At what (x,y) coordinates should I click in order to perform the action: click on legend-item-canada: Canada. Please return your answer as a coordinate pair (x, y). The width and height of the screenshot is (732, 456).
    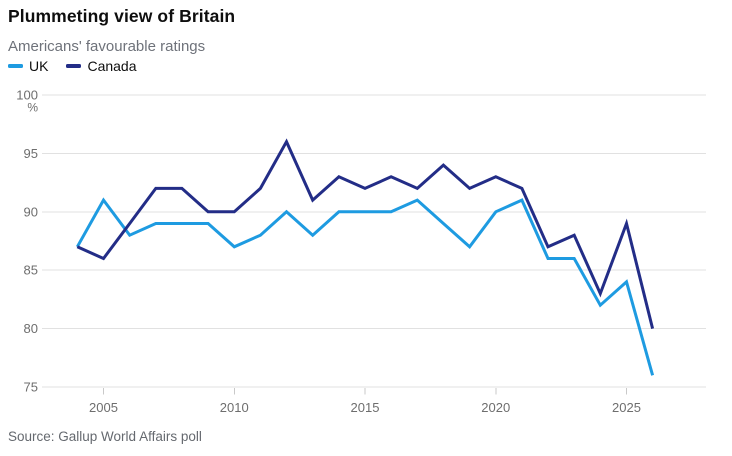
    Looking at the image, I should click on (101, 66).